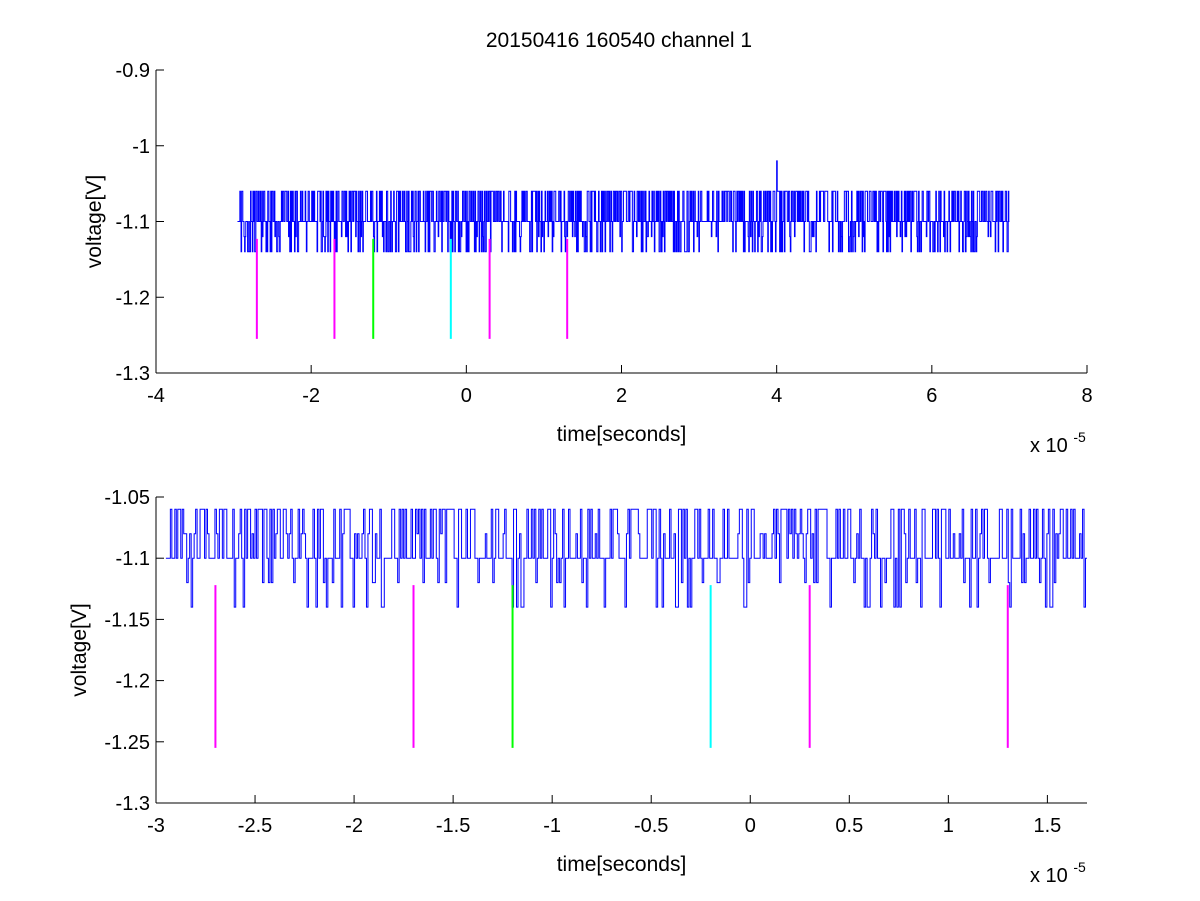  What do you see at coordinates (127, 620) in the screenshot?
I see `bottom-y-tick-label: -1.15` at bounding box center [127, 620].